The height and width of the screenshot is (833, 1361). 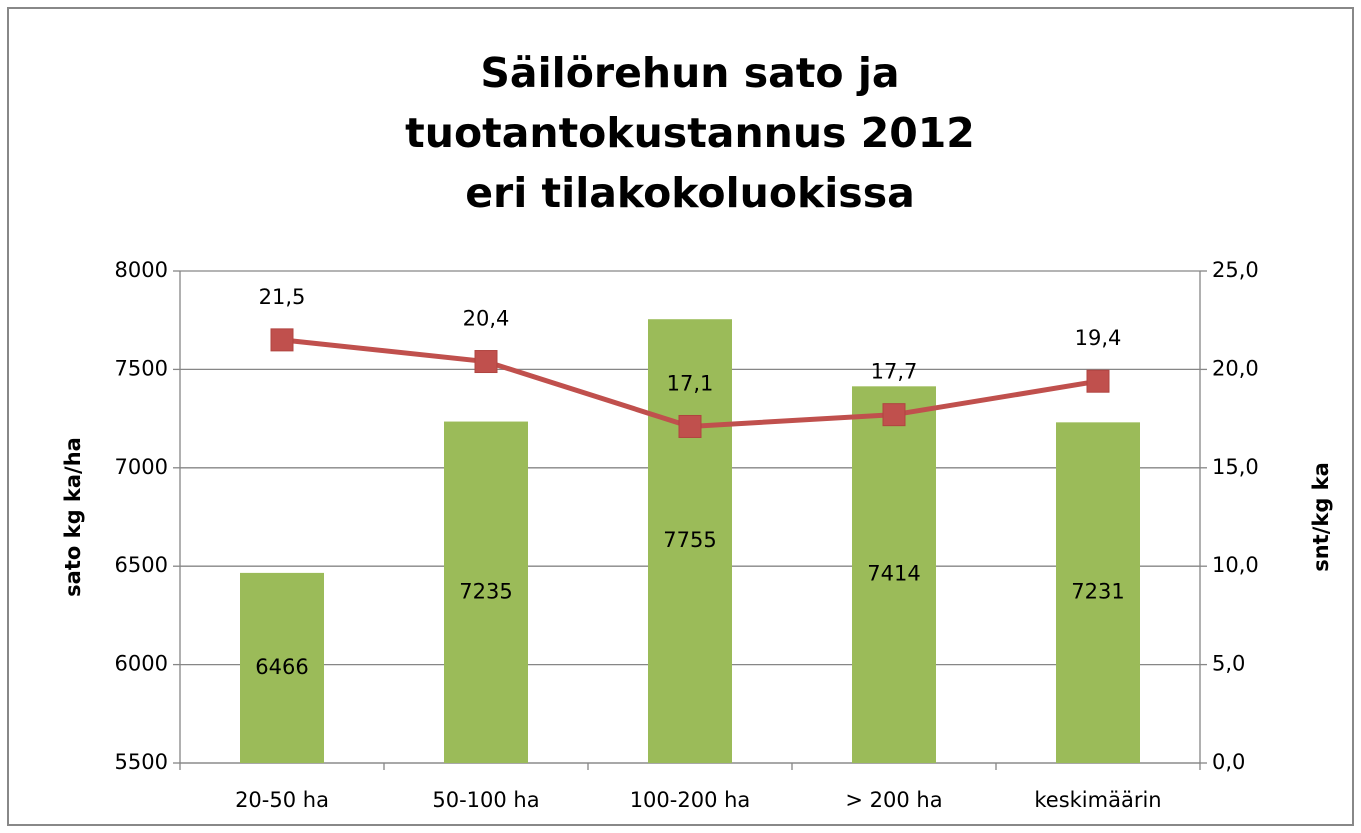 What do you see at coordinates (1228, 762) in the screenshot?
I see `y2-tick-label: 0,0` at bounding box center [1228, 762].